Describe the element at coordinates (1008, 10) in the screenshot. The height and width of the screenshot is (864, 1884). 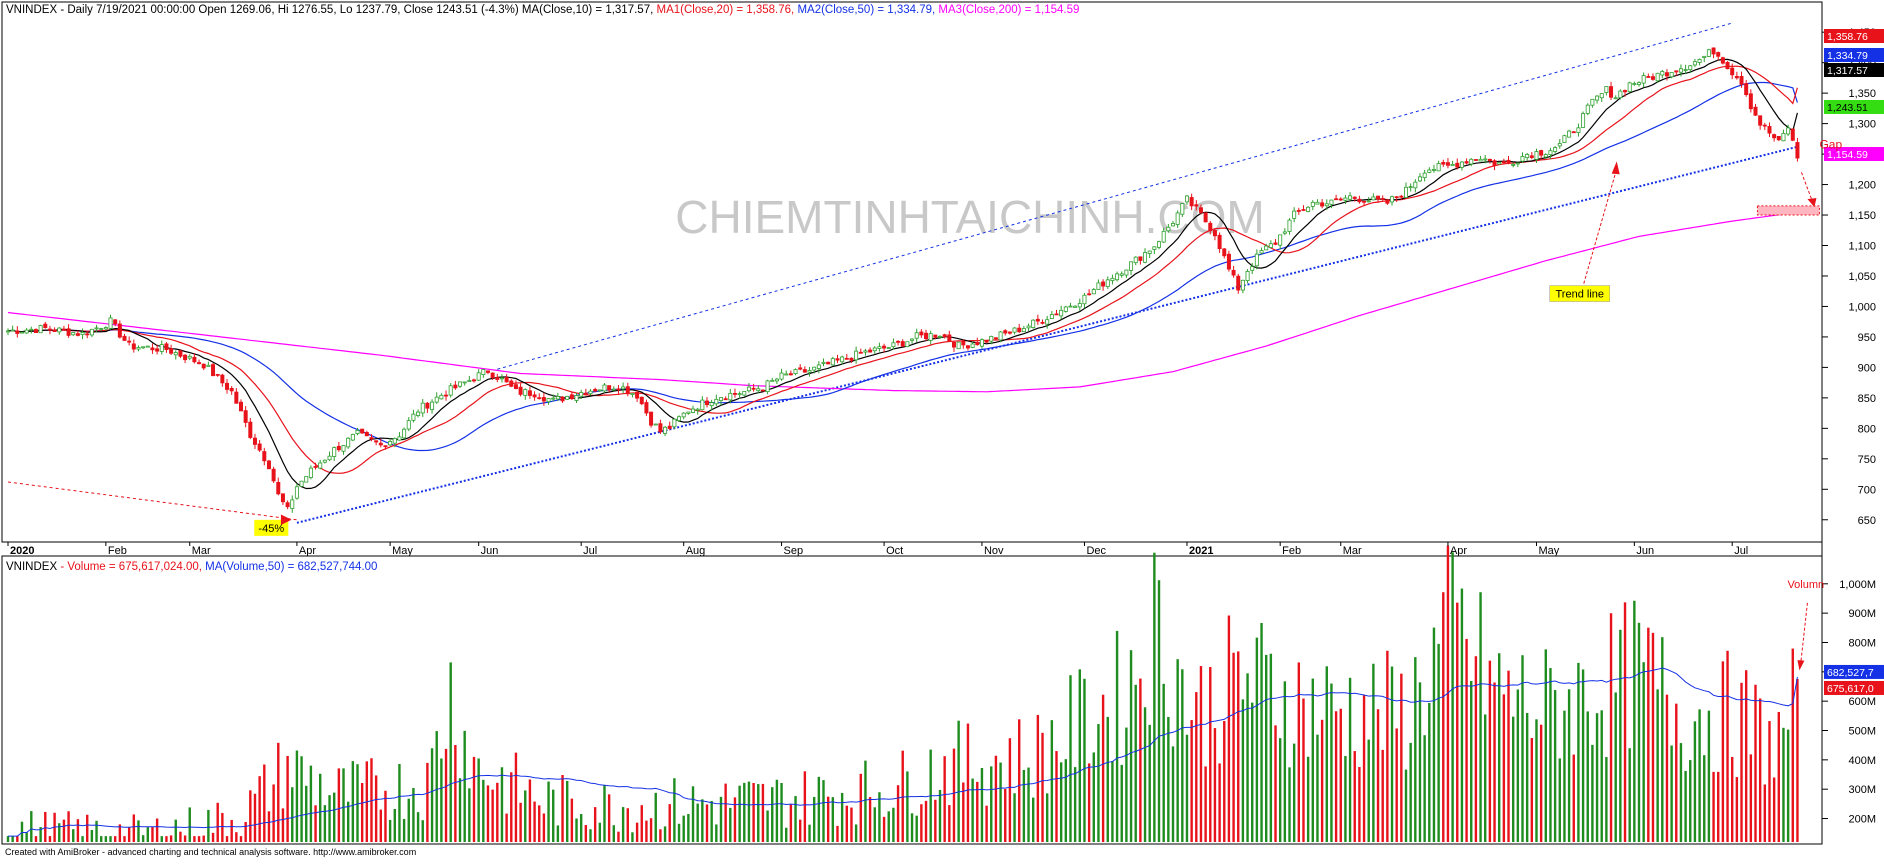
I see `price-header-ma3: MA3(Close,200) = 1,154.59` at that location.